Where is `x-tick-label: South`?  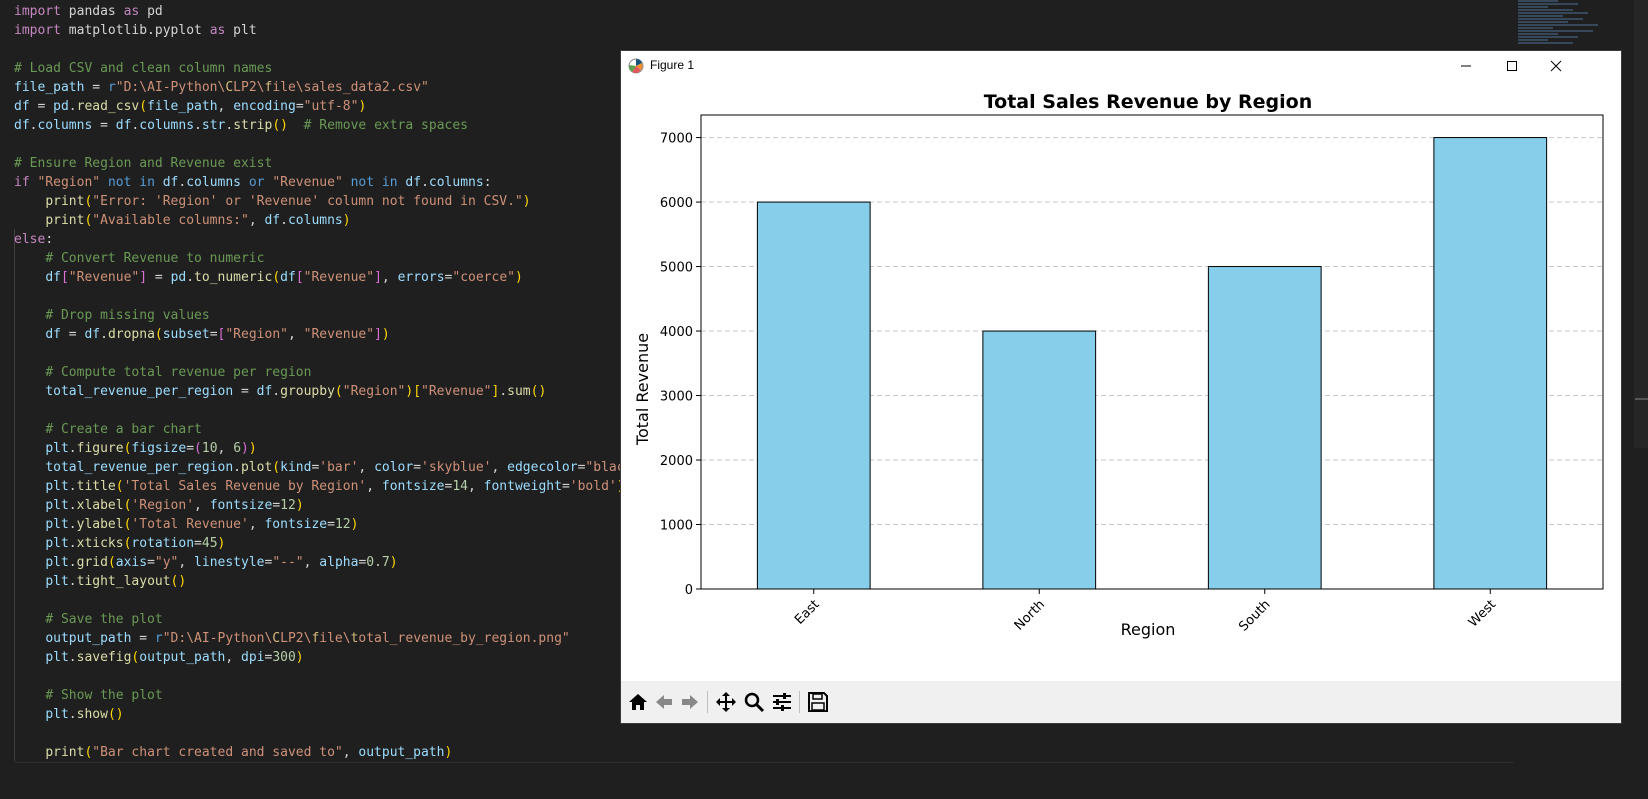
x-tick-label: South is located at coordinates (1254, 615).